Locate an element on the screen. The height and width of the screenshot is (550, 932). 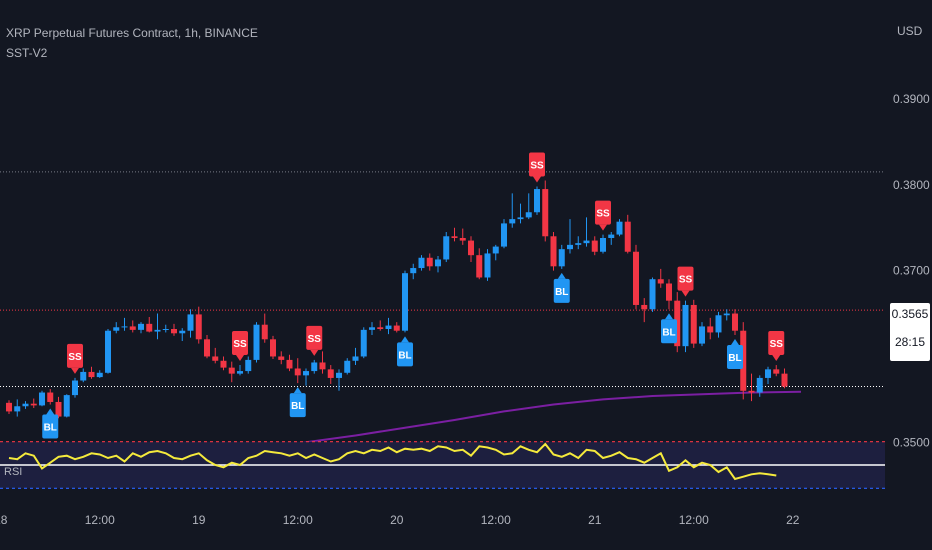
last-price-tag: 0.3565 28:15 is located at coordinates (910, 332).